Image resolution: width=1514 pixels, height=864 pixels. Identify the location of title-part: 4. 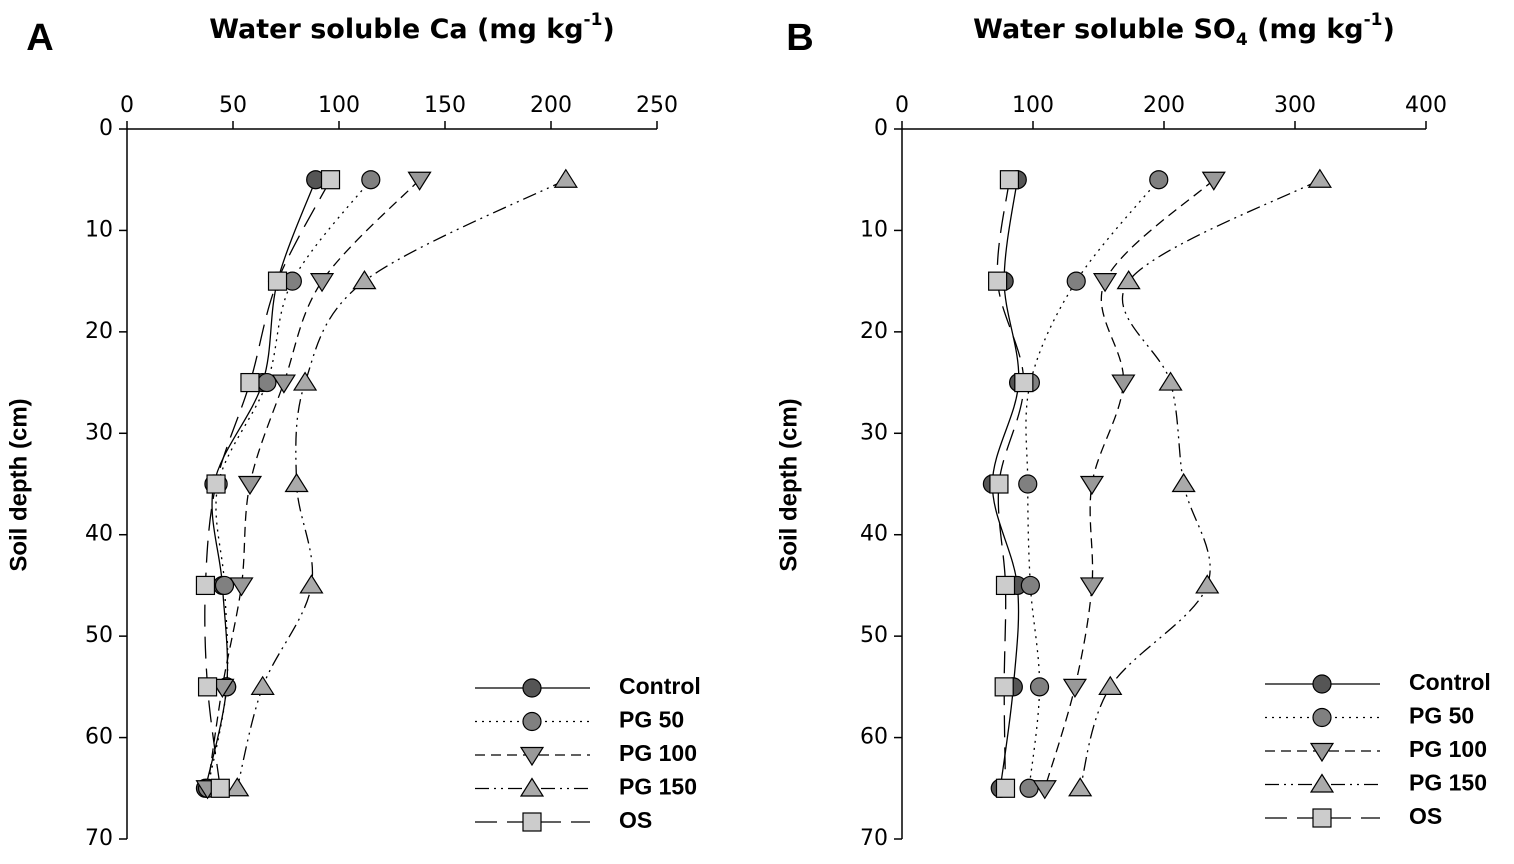
(1242, 40).